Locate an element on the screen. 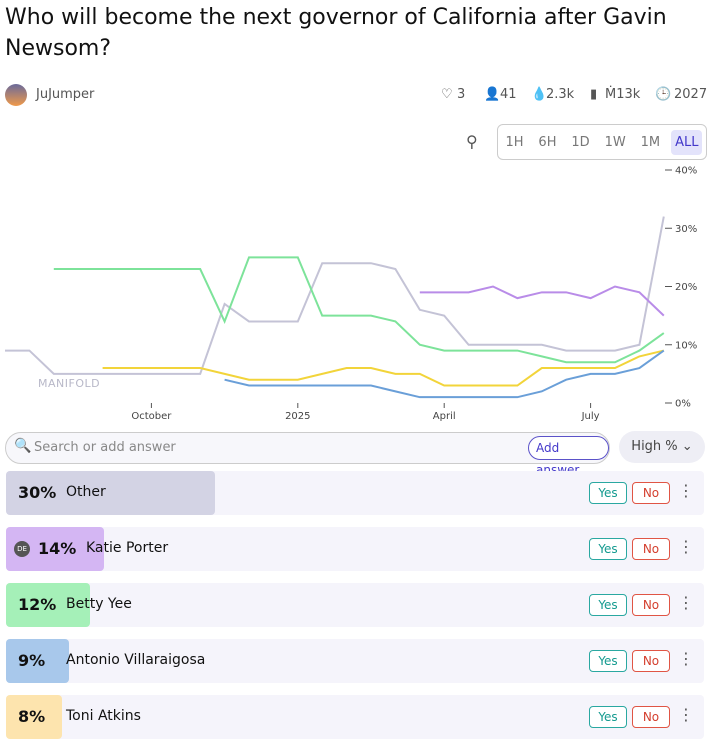 The width and height of the screenshot is (717, 739). answer-row: 12% Betty Yee Yes No ⋮ is located at coordinates (355, 605).